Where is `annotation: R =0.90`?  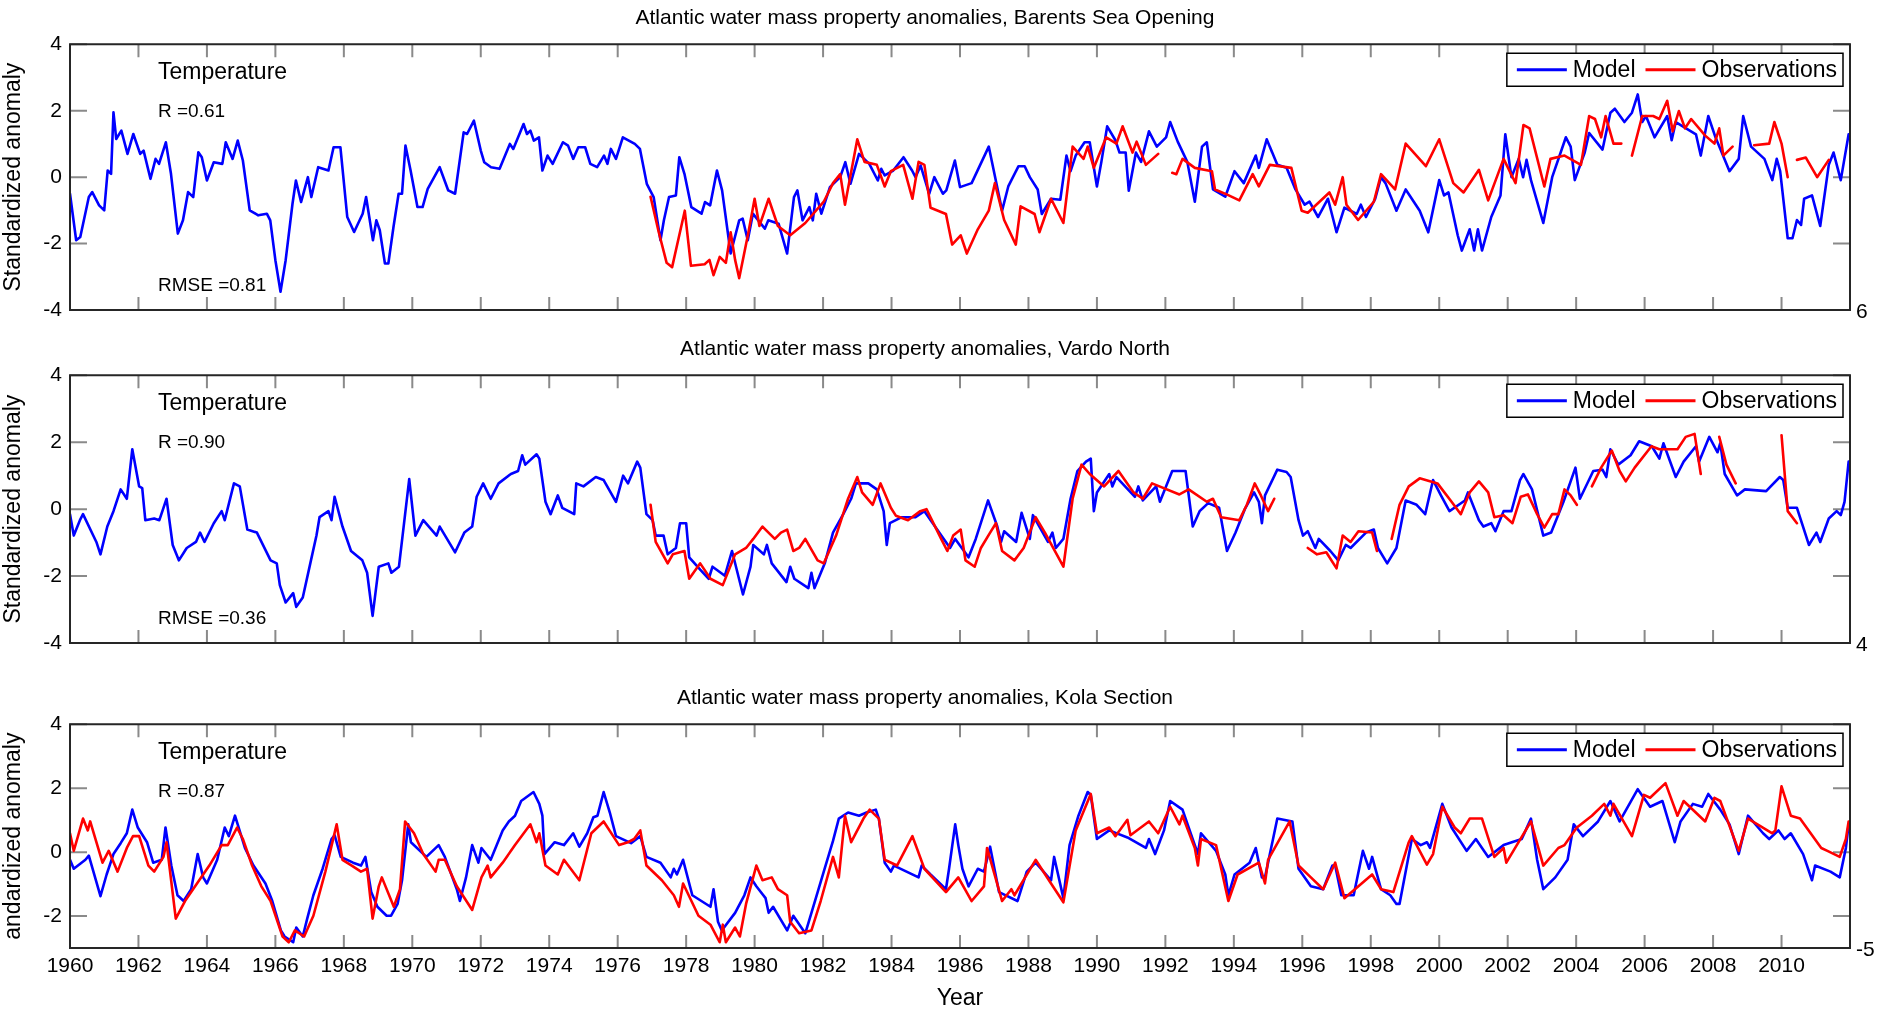
annotation: R =0.90 is located at coordinates (192, 442).